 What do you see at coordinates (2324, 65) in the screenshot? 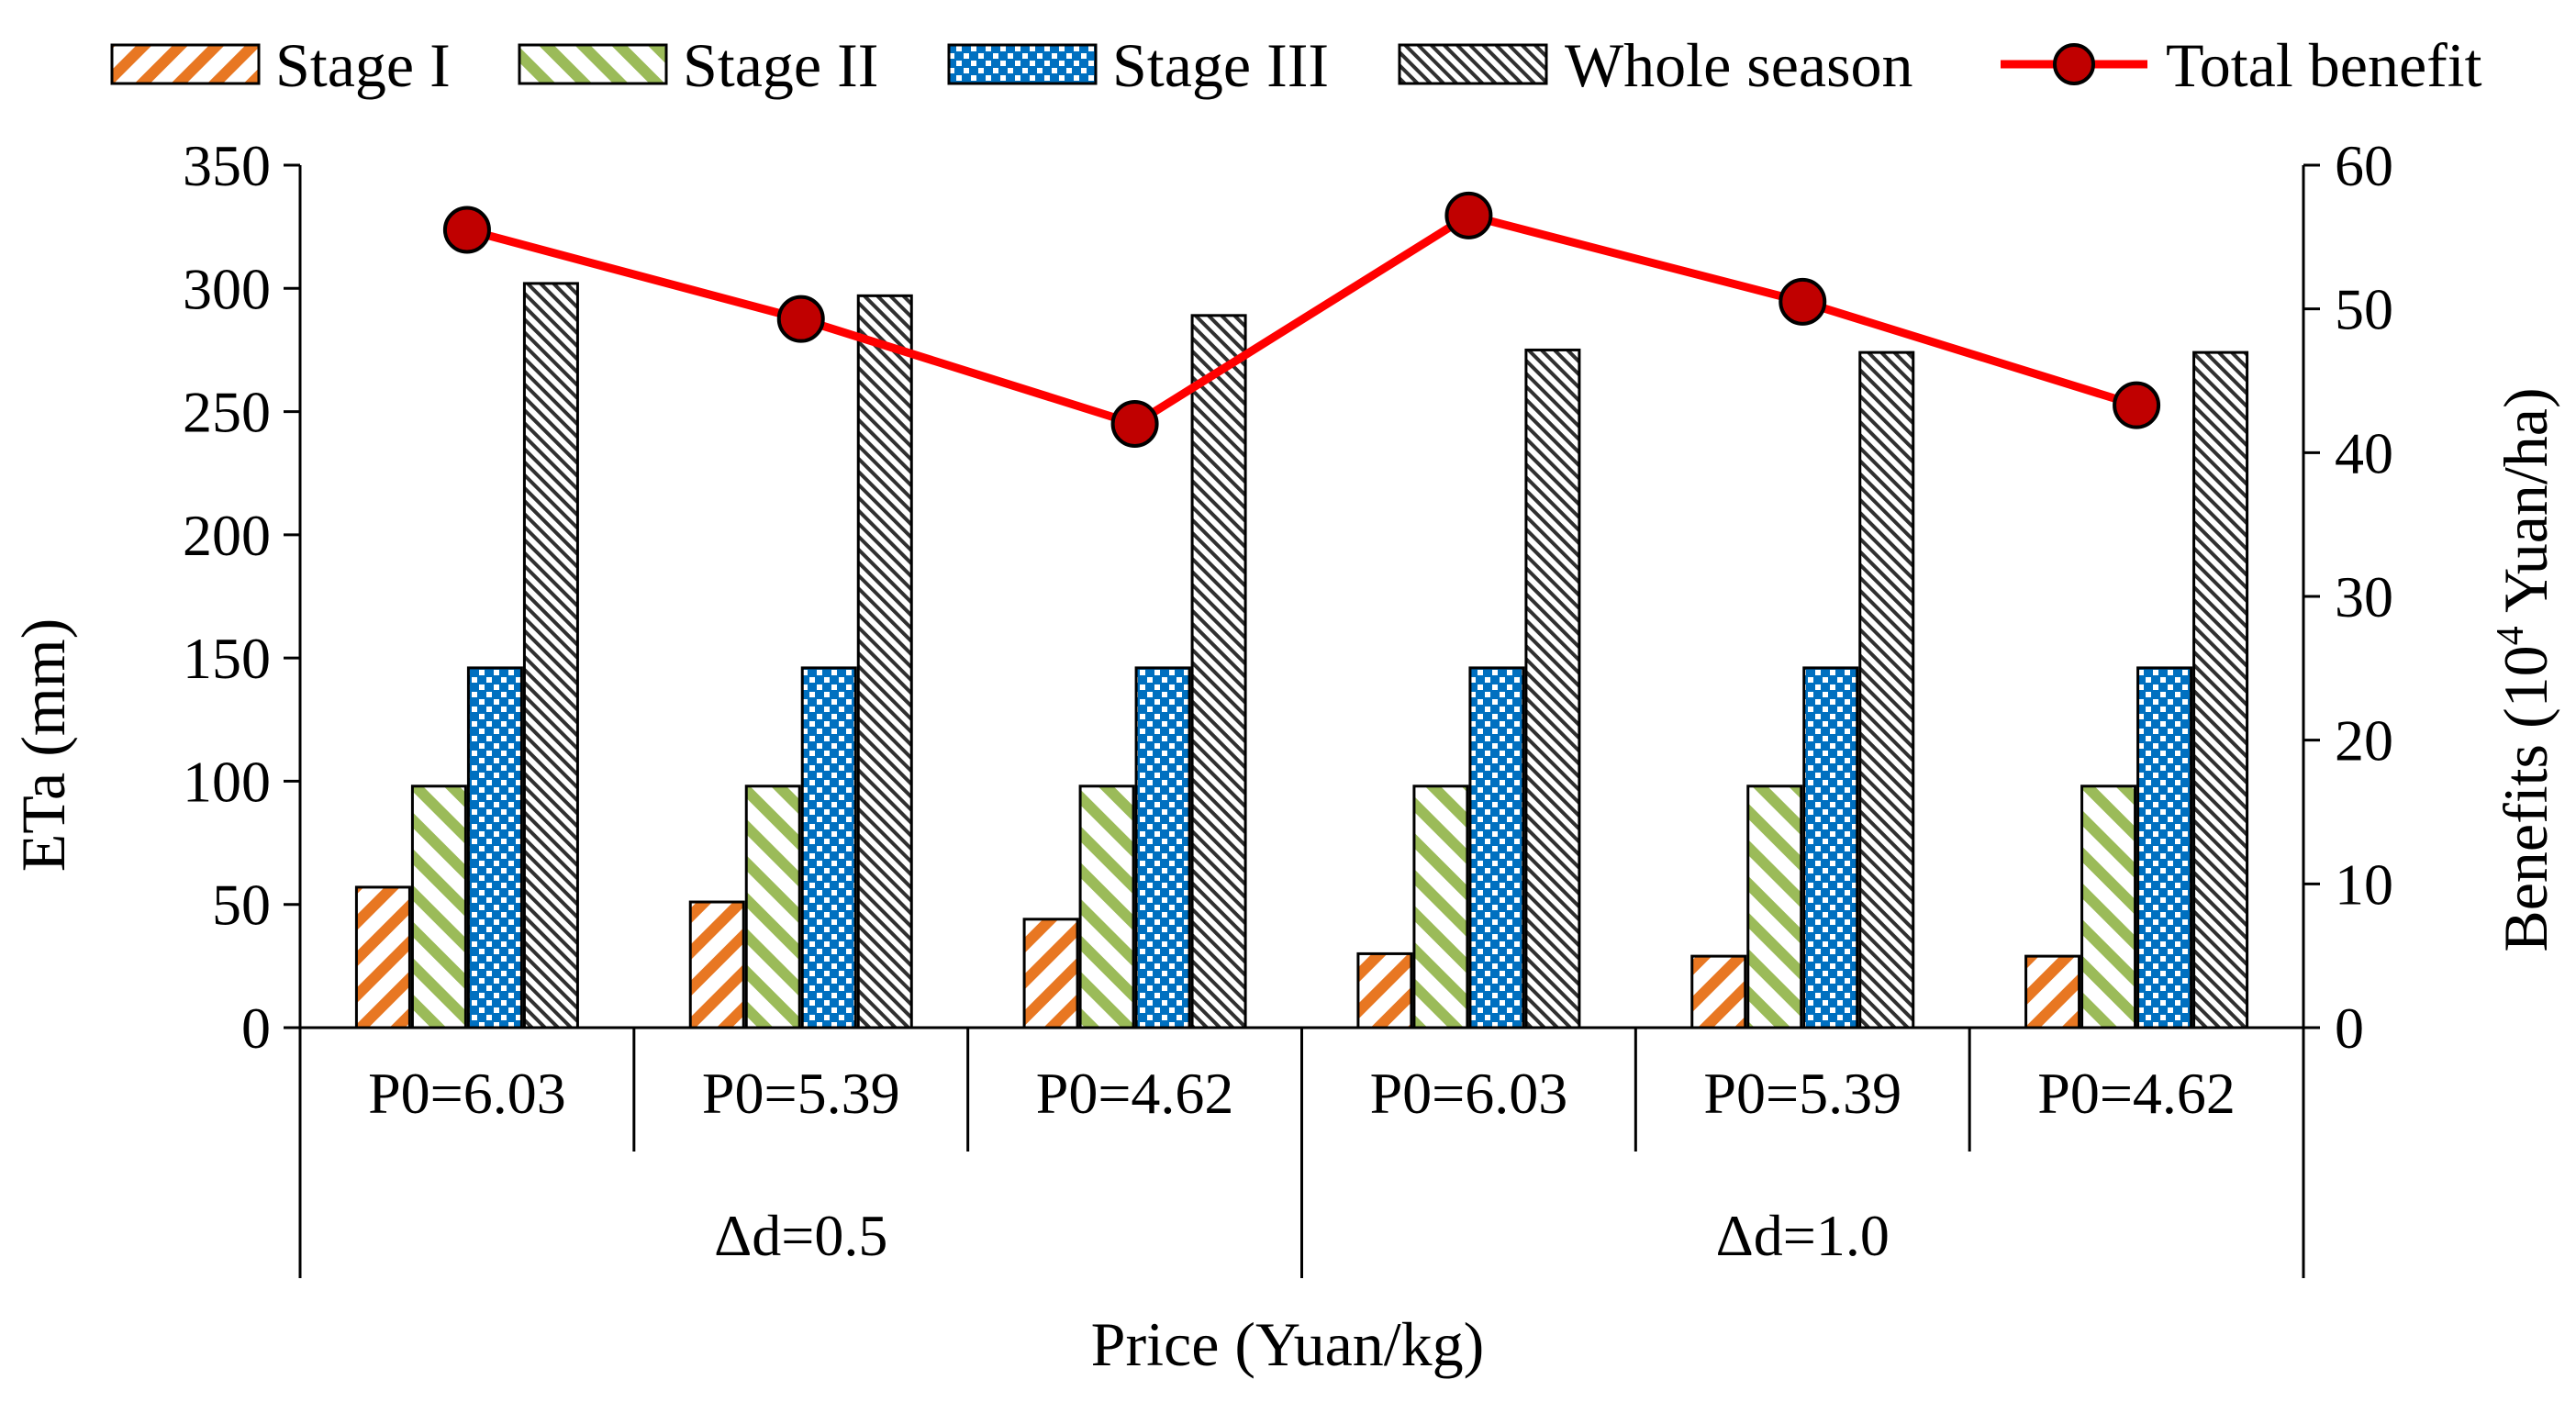
I see `legend-label-total-benefit: Total benefit` at bounding box center [2324, 65].